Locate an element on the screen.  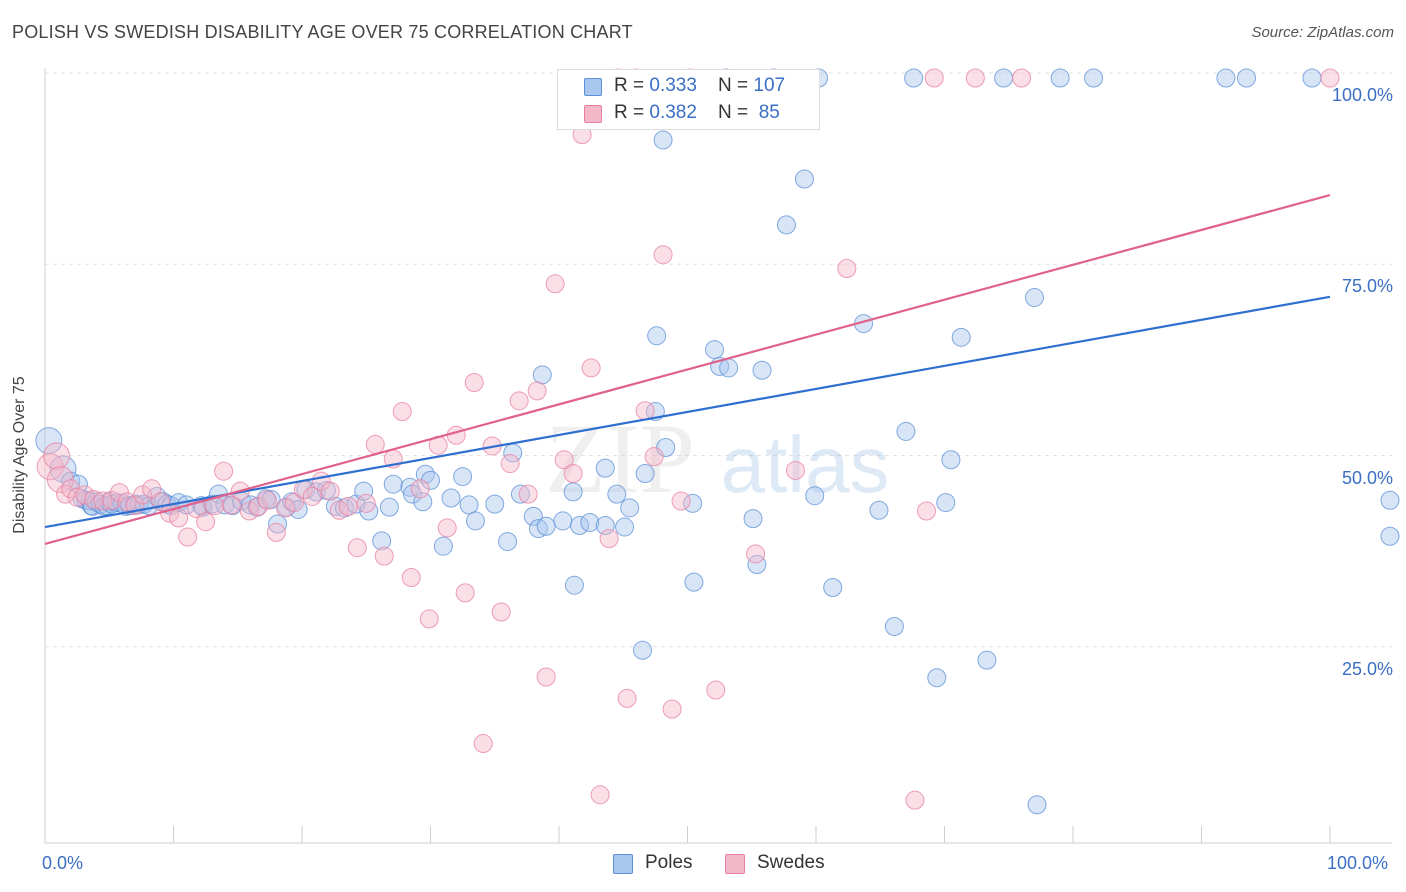
legend-r-value-poles: 0.333 is located at coordinates (673, 85).